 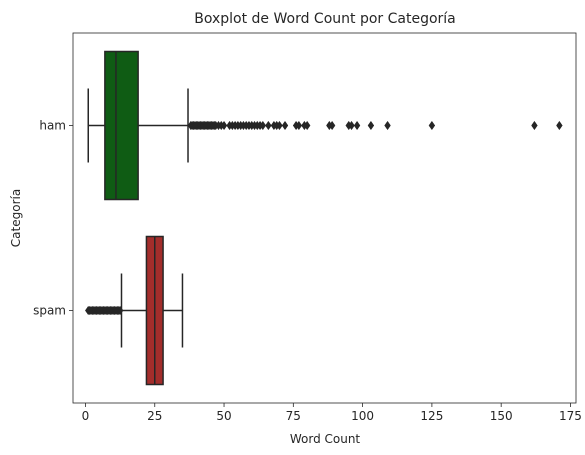 I want to click on x-tick-label-25: 25, so click(x=154, y=416).